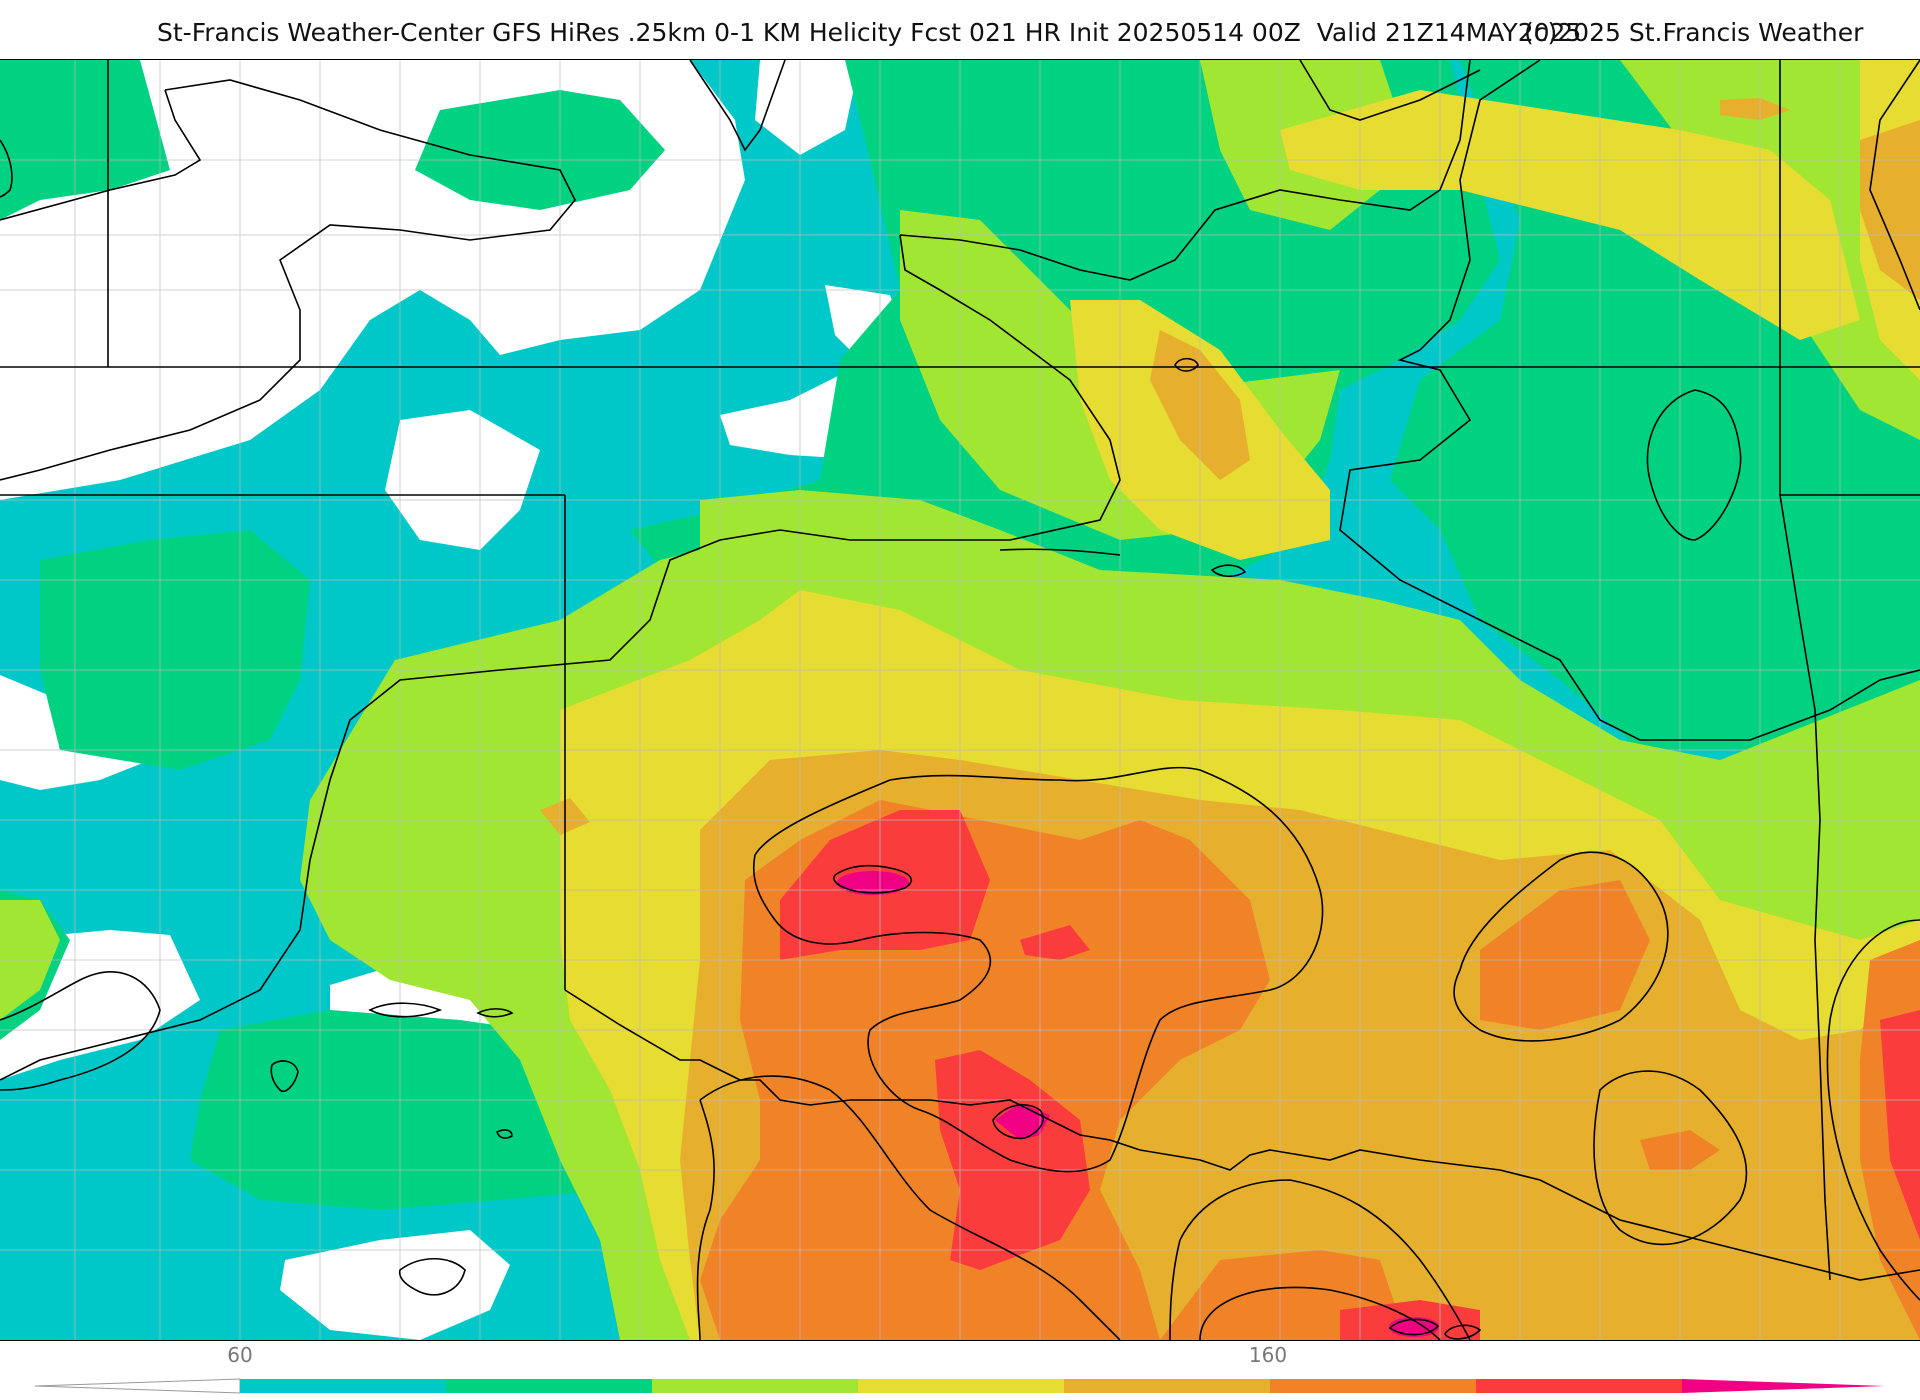 This screenshot has width=1920, height=1400. I want to click on colorbar-segments, so click(959, 1386).